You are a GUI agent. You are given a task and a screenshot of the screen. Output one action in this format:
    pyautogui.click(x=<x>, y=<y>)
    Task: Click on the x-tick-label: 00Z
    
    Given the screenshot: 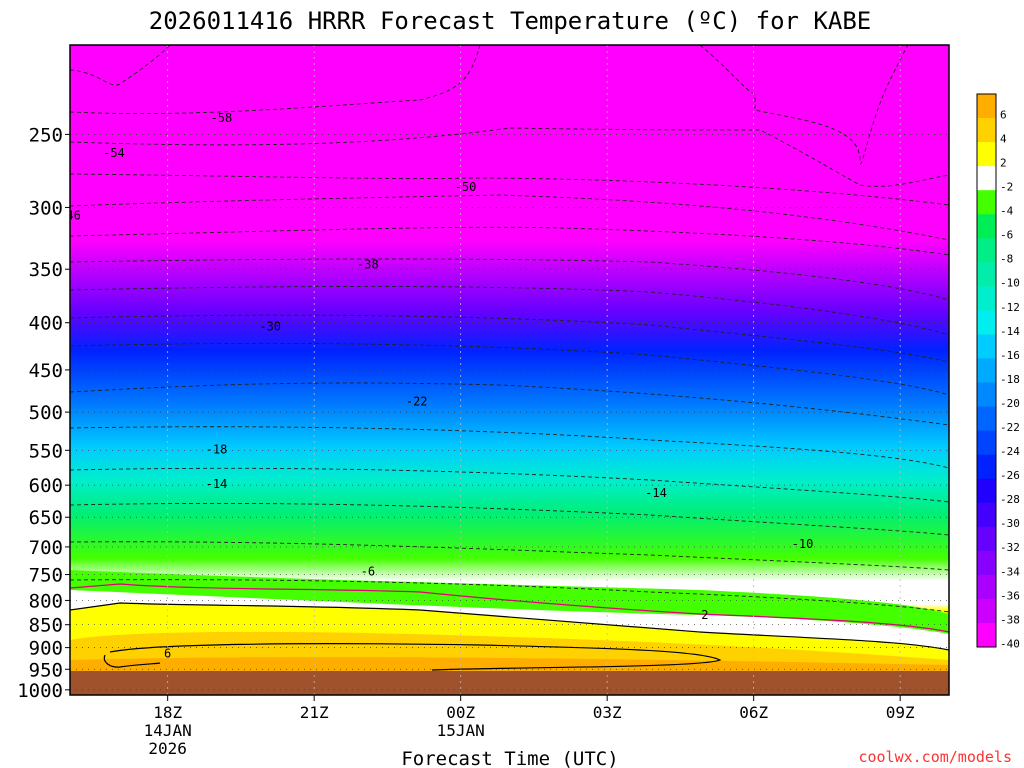 What is the action you would take?
    pyautogui.click(x=460, y=712)
    